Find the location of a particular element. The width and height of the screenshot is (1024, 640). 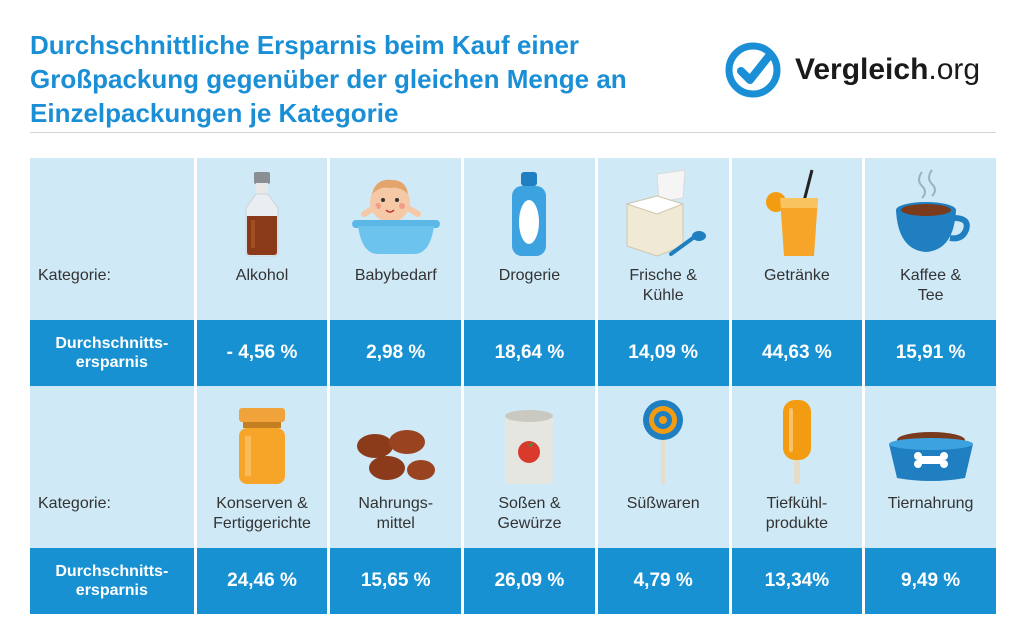

savings-value: 24,46 % is located at coordinates (262, 581).